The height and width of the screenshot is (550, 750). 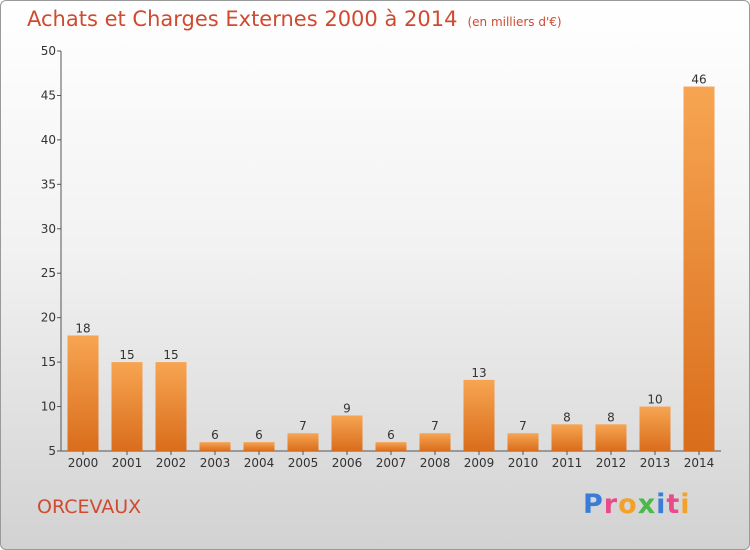 I want to click on brand-letter: r, so click(x=611, y=504).